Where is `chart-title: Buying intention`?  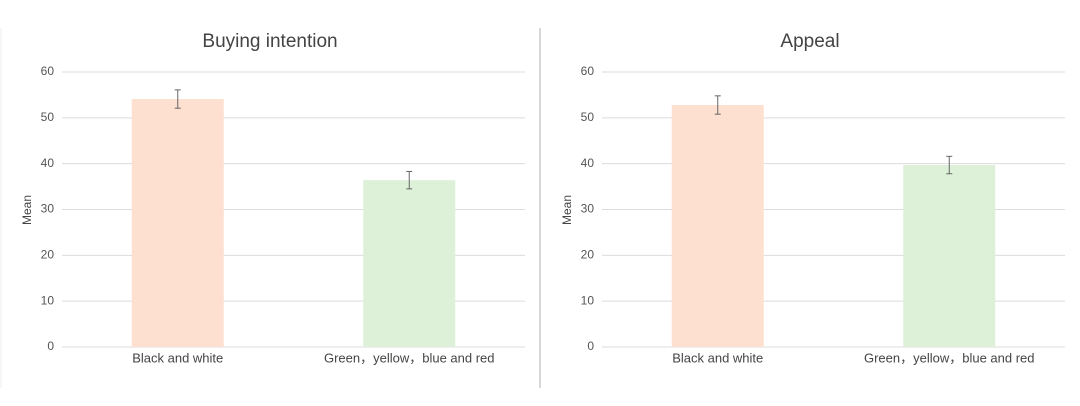 chart-title: Buying intention is located at coordinates (269, 41).